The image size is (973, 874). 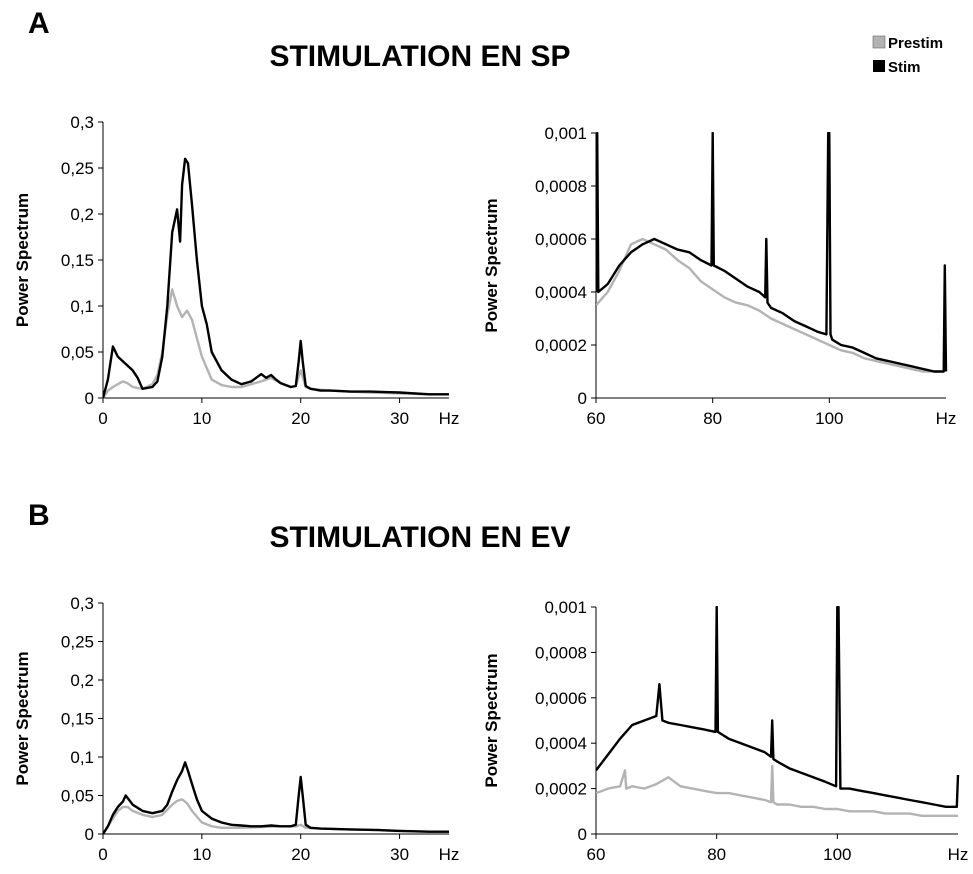 What do you see at coordinates (39, 23) in the screenshot?
I see `panel-letter-a: A` at bounding box center [39, 23].